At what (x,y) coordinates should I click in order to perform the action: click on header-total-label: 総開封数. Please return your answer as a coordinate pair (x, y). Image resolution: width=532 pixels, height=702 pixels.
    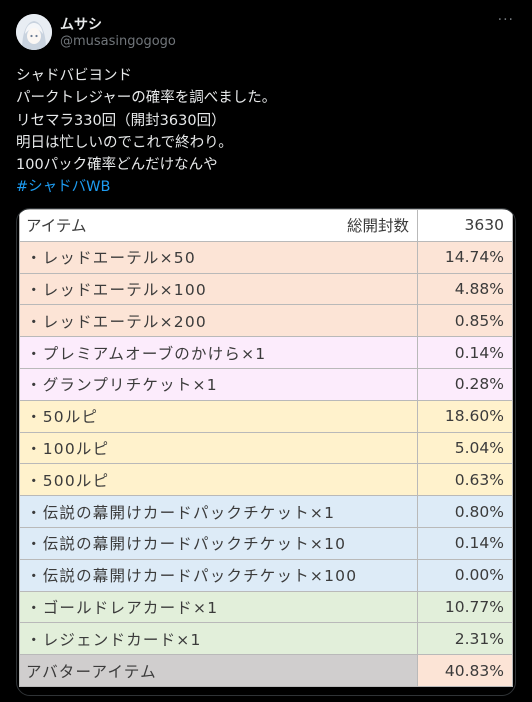
    Looking at the image, I should click on (315, 225).